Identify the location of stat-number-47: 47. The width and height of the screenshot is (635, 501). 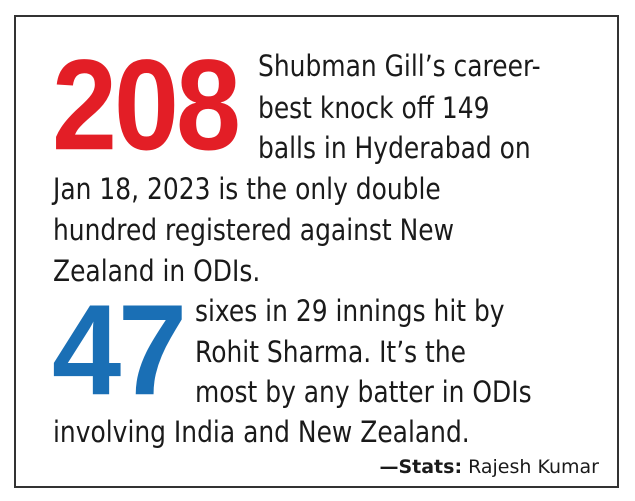
(119, 349).